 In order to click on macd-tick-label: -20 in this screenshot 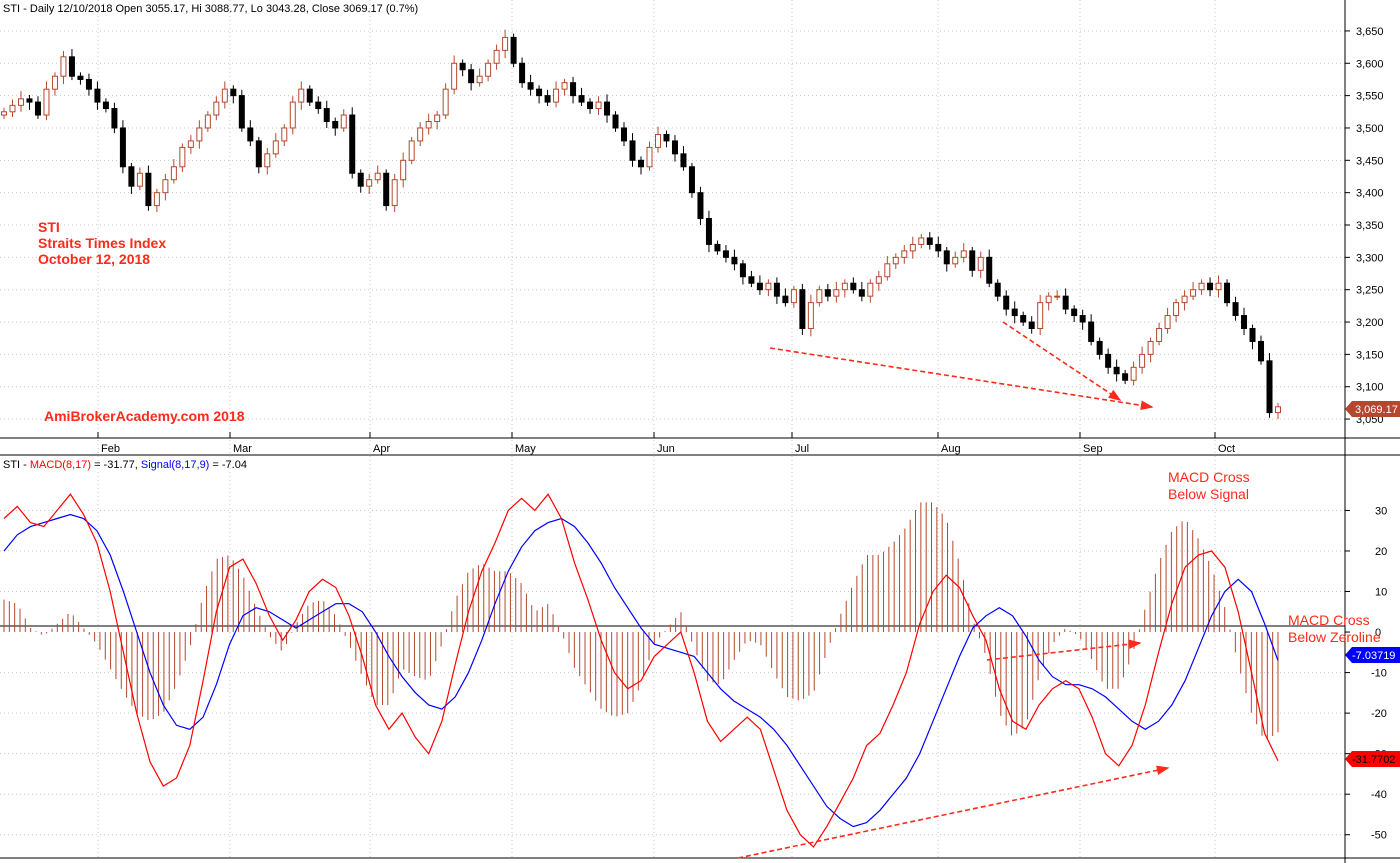, I will do `click(1379, 714)`.